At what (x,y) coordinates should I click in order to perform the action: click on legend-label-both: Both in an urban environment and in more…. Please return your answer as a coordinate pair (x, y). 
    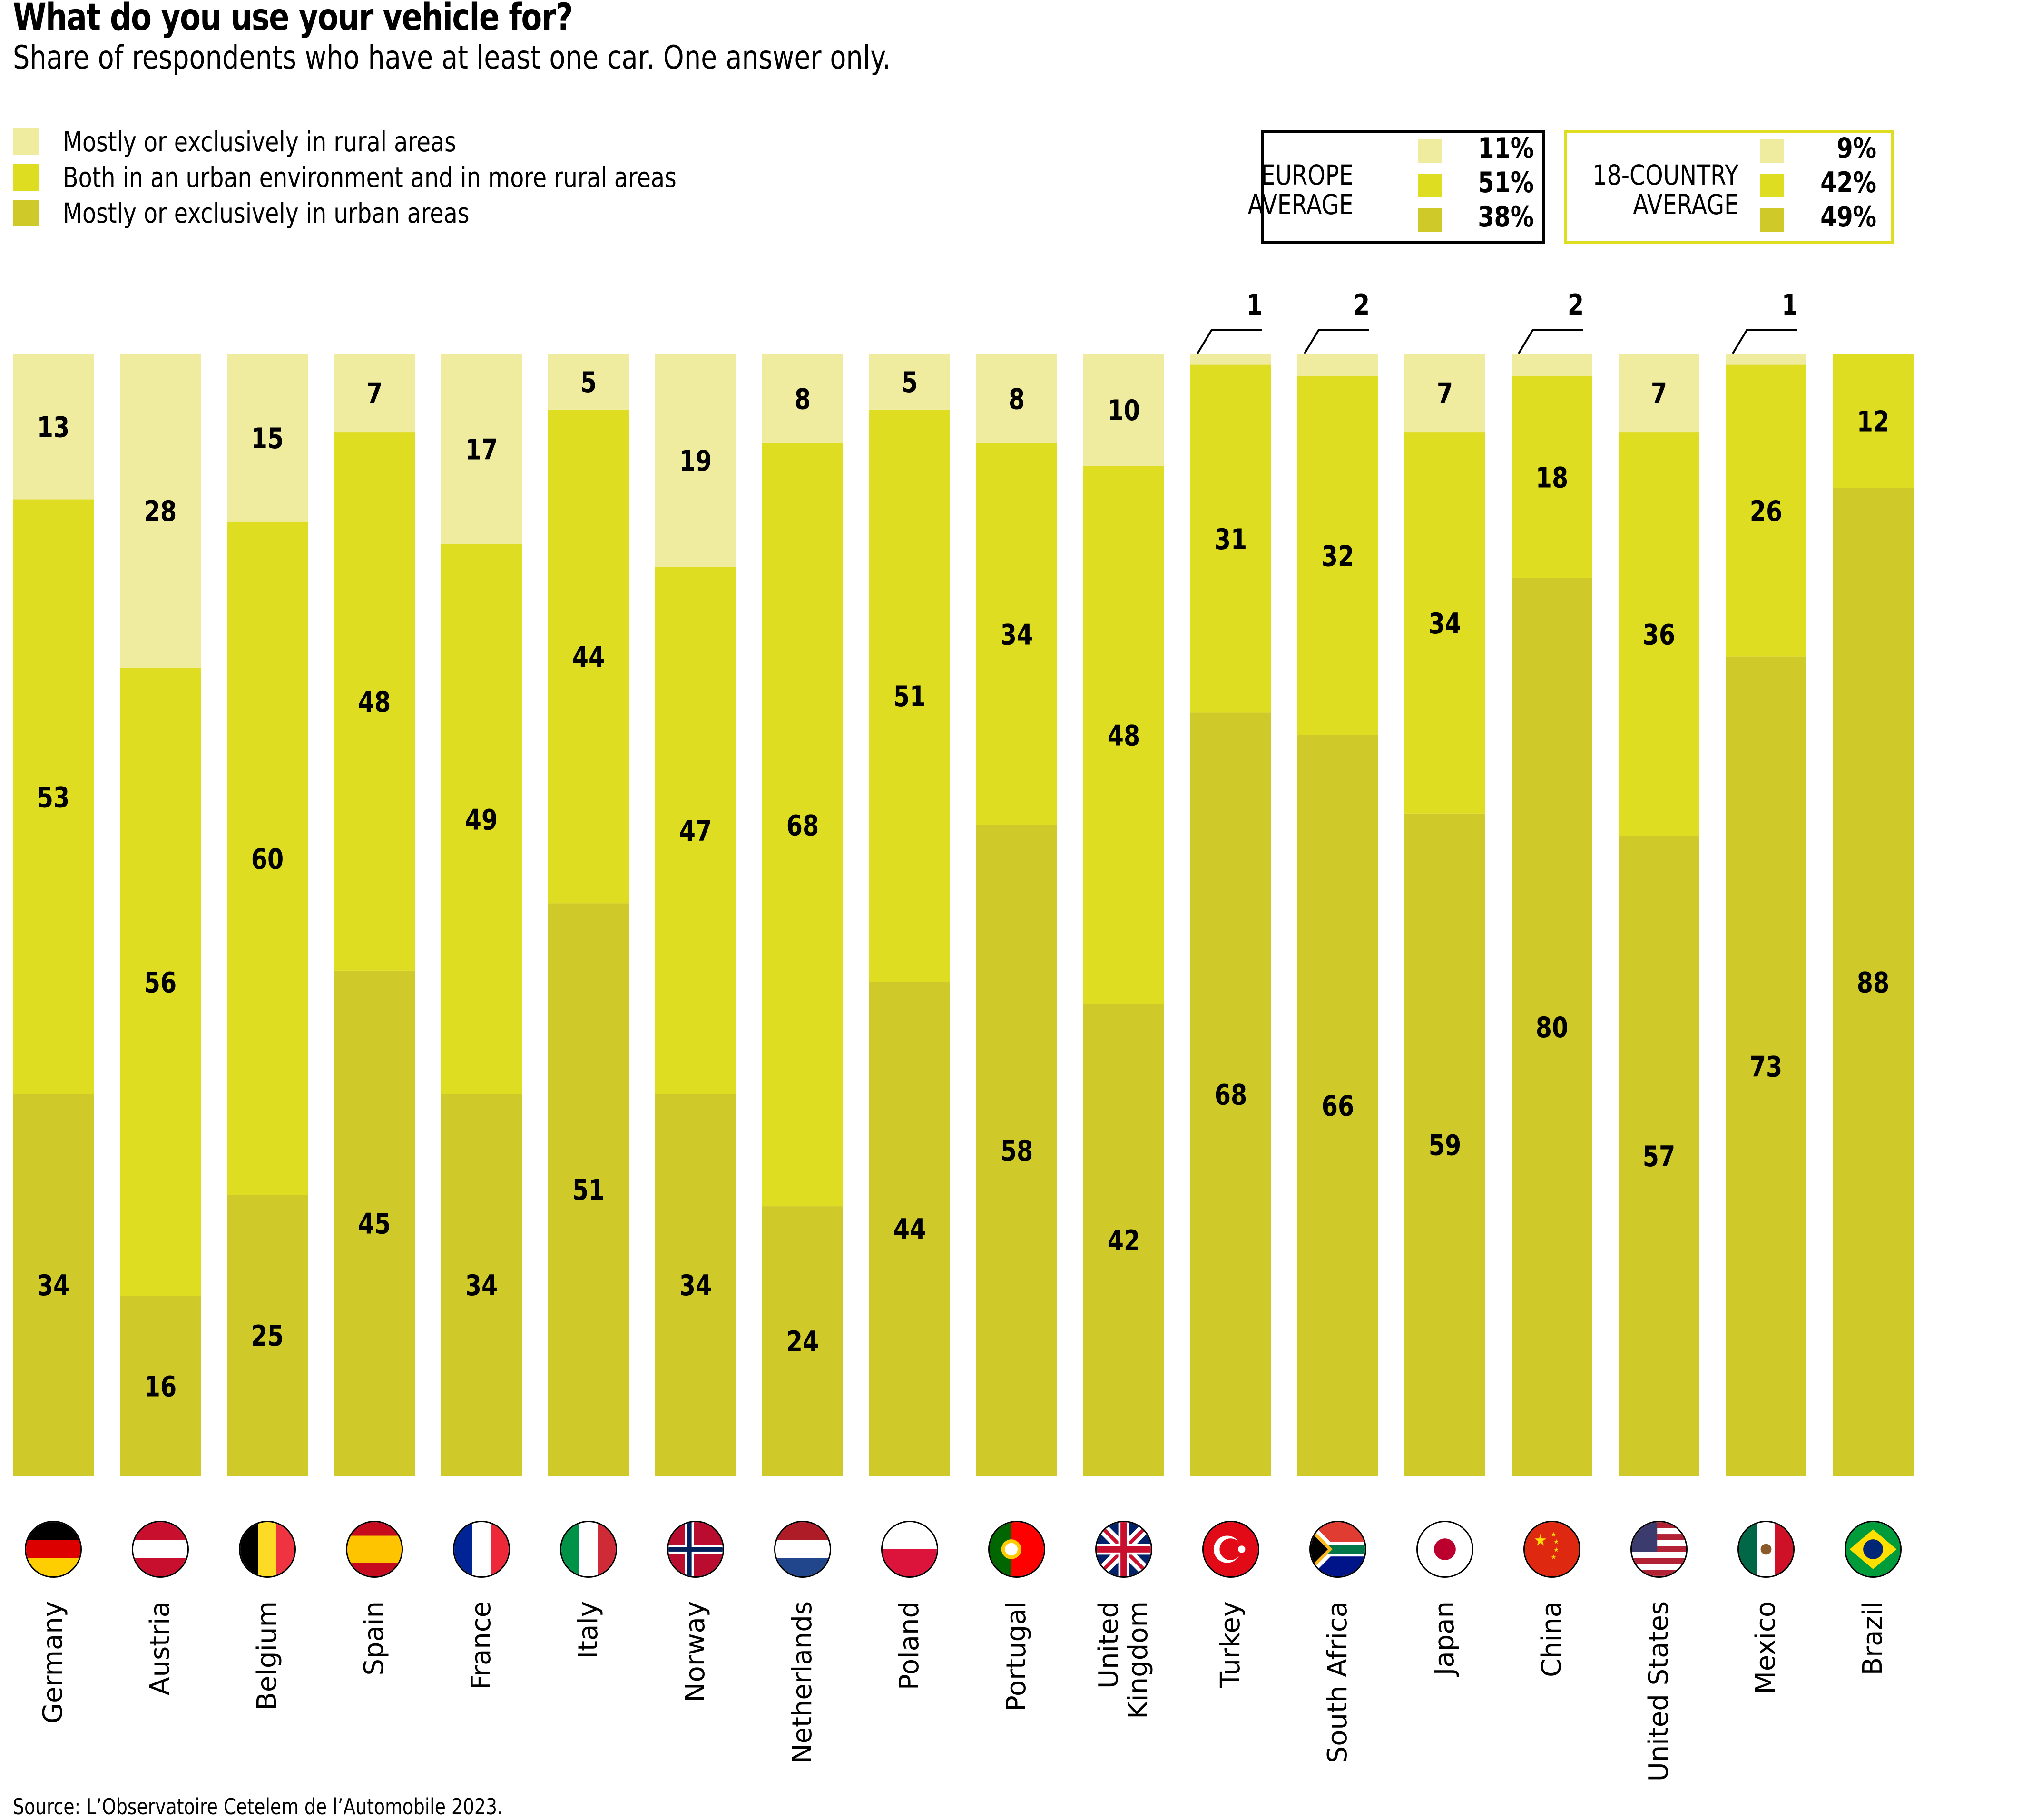
    Looking at the image, I should click on (370, 177).